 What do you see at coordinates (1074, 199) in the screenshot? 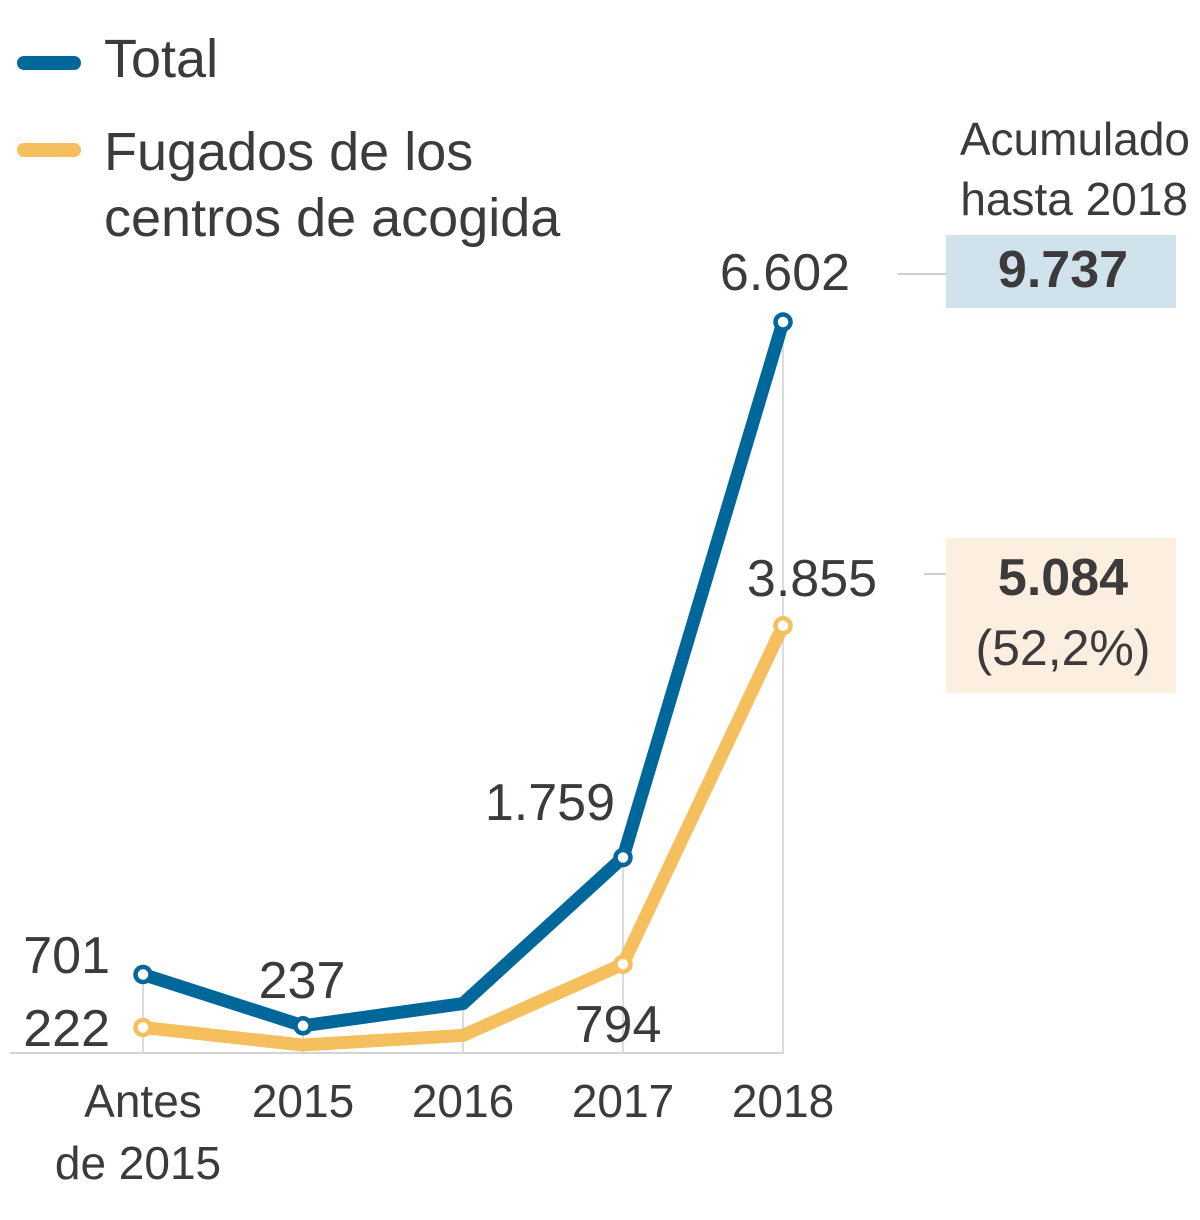
I see `accumulated-title-line2: hasta 2018` at bounding box center [1074, 199].